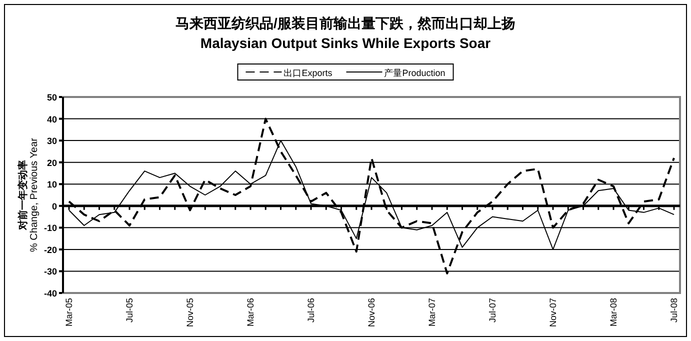 The height and width of the screenshot is (341, 691). Describe the element at coordinates (129, 310) in the screenshot. I see `x-tick-label: Jul-05` at that location.